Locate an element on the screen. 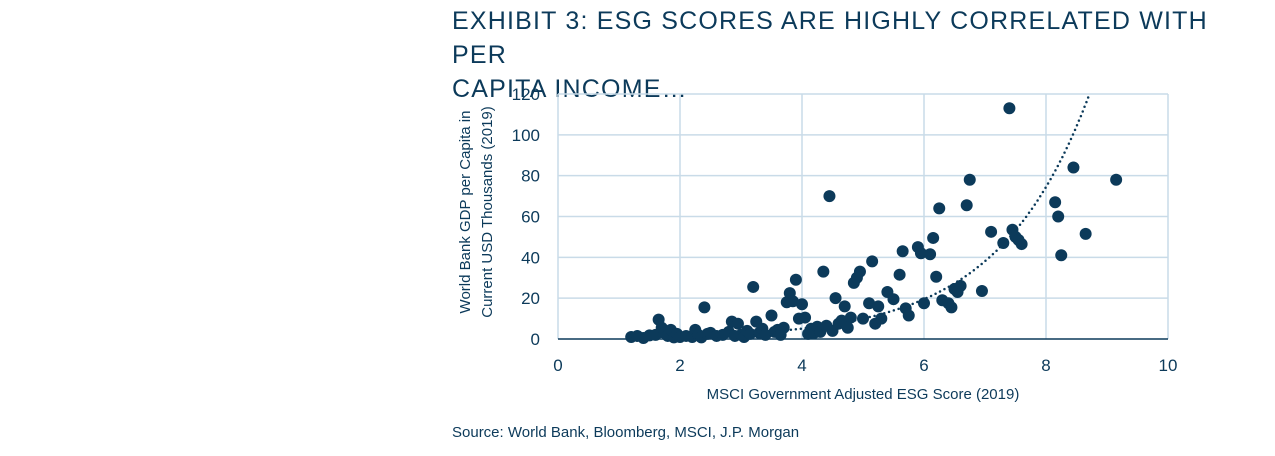 The height and width of the screenshot is (456, 1275). y-tick-label: 120 is located at coordinates (526, 94).